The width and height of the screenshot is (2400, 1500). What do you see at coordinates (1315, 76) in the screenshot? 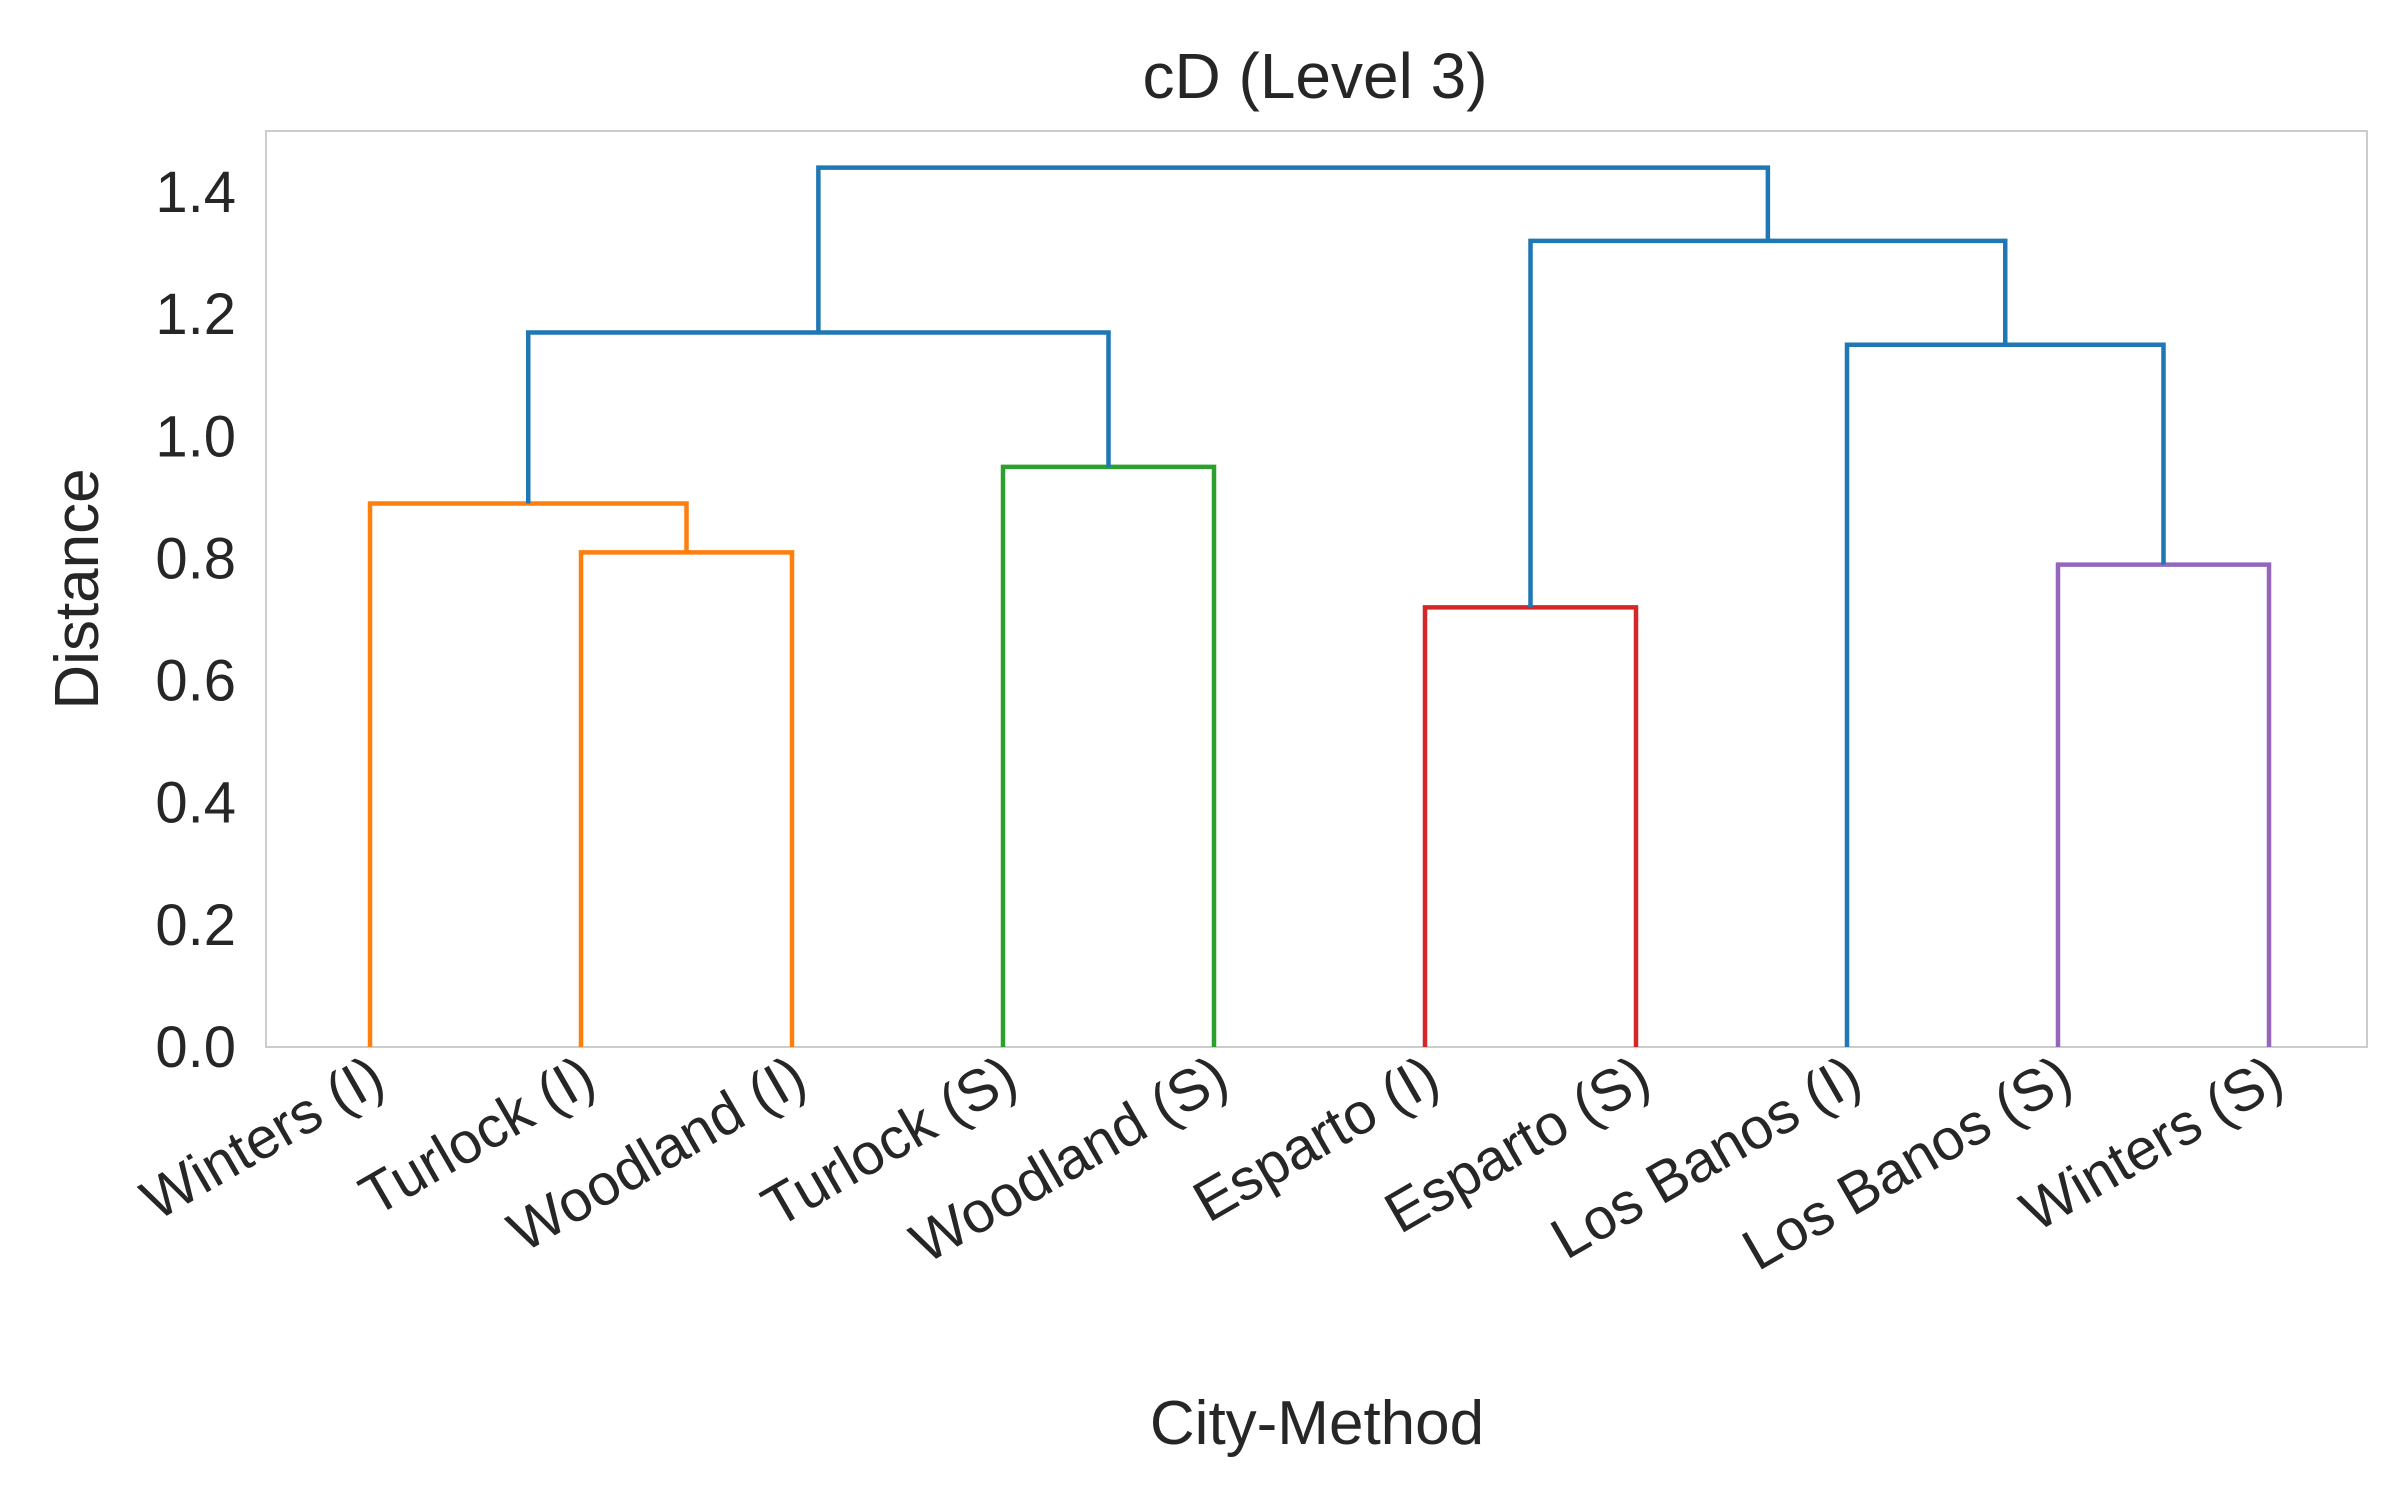
I see `chart-title: cD (Level 3)` at bounding box center [1315, 76].